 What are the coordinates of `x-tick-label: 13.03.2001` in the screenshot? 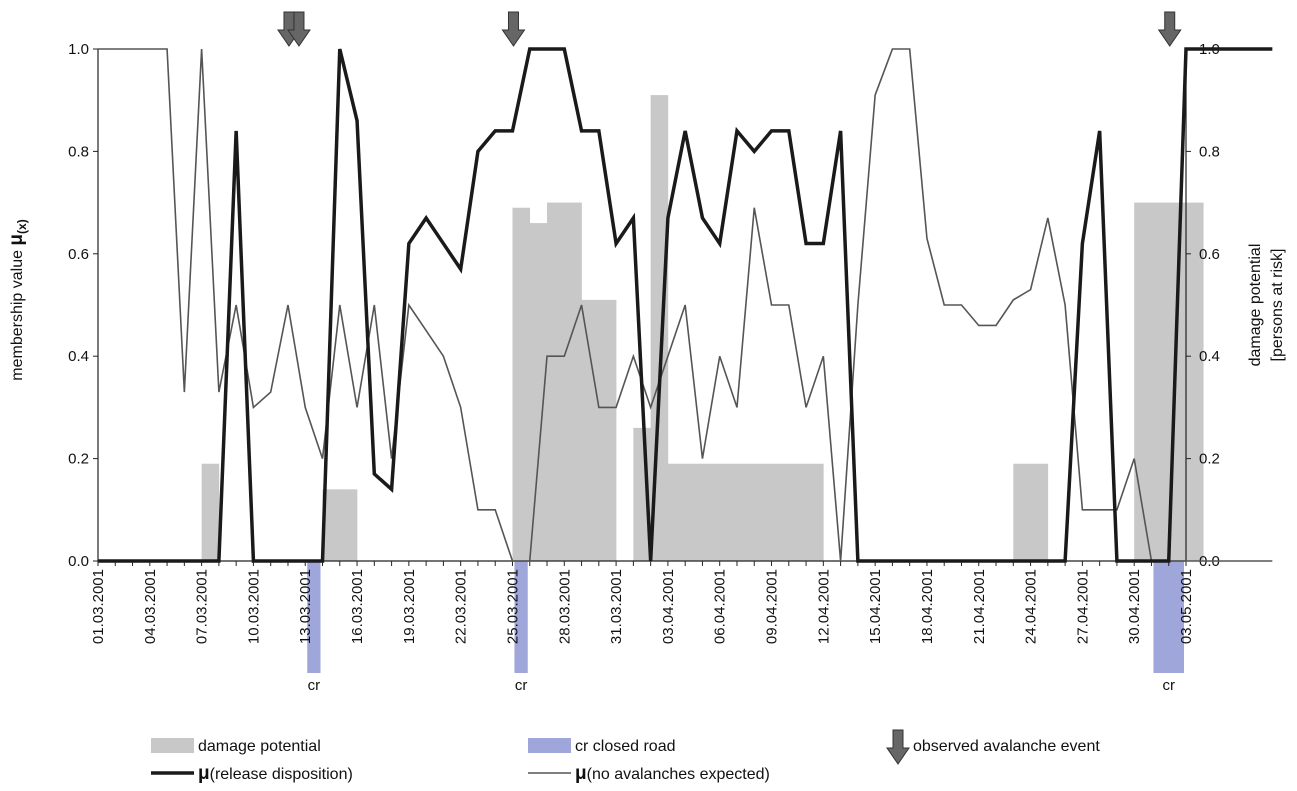 It's located at (305, 606).